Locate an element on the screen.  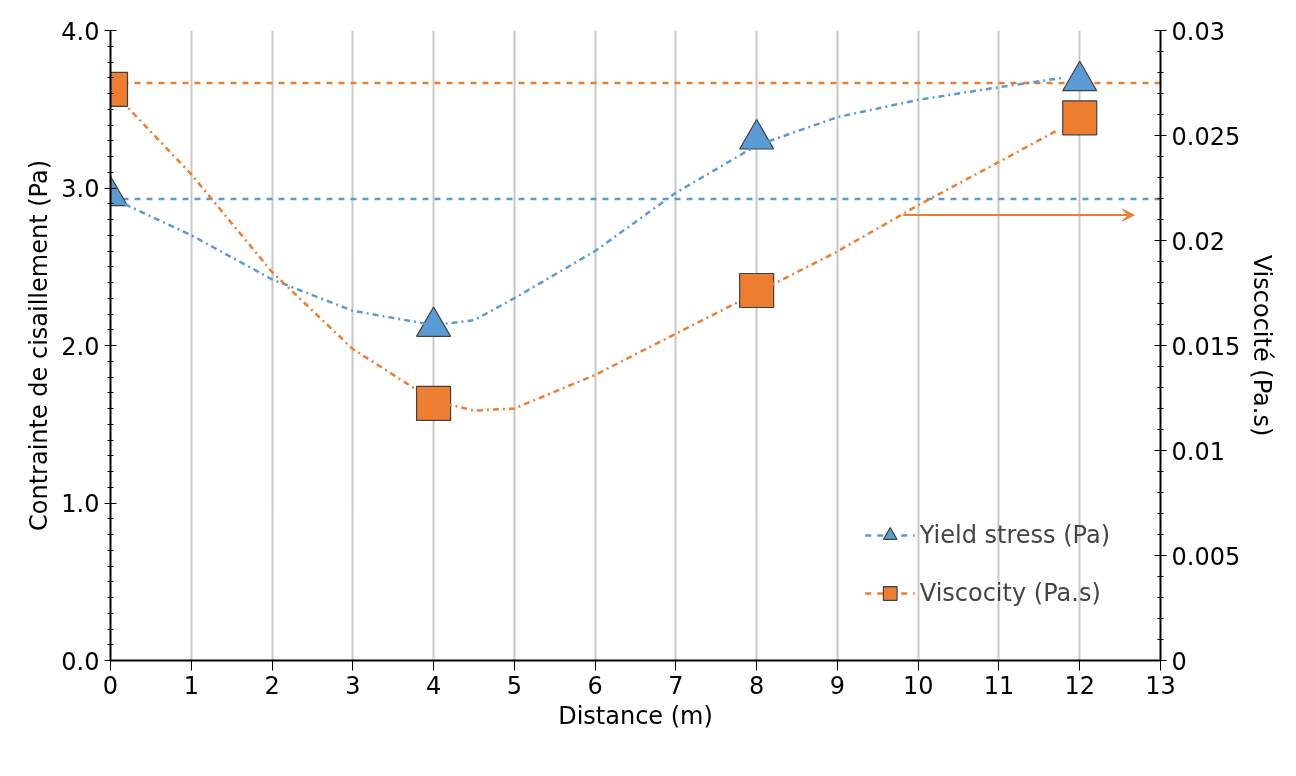
y-tick-label: 4.0 is located at coordinates (80, 31).